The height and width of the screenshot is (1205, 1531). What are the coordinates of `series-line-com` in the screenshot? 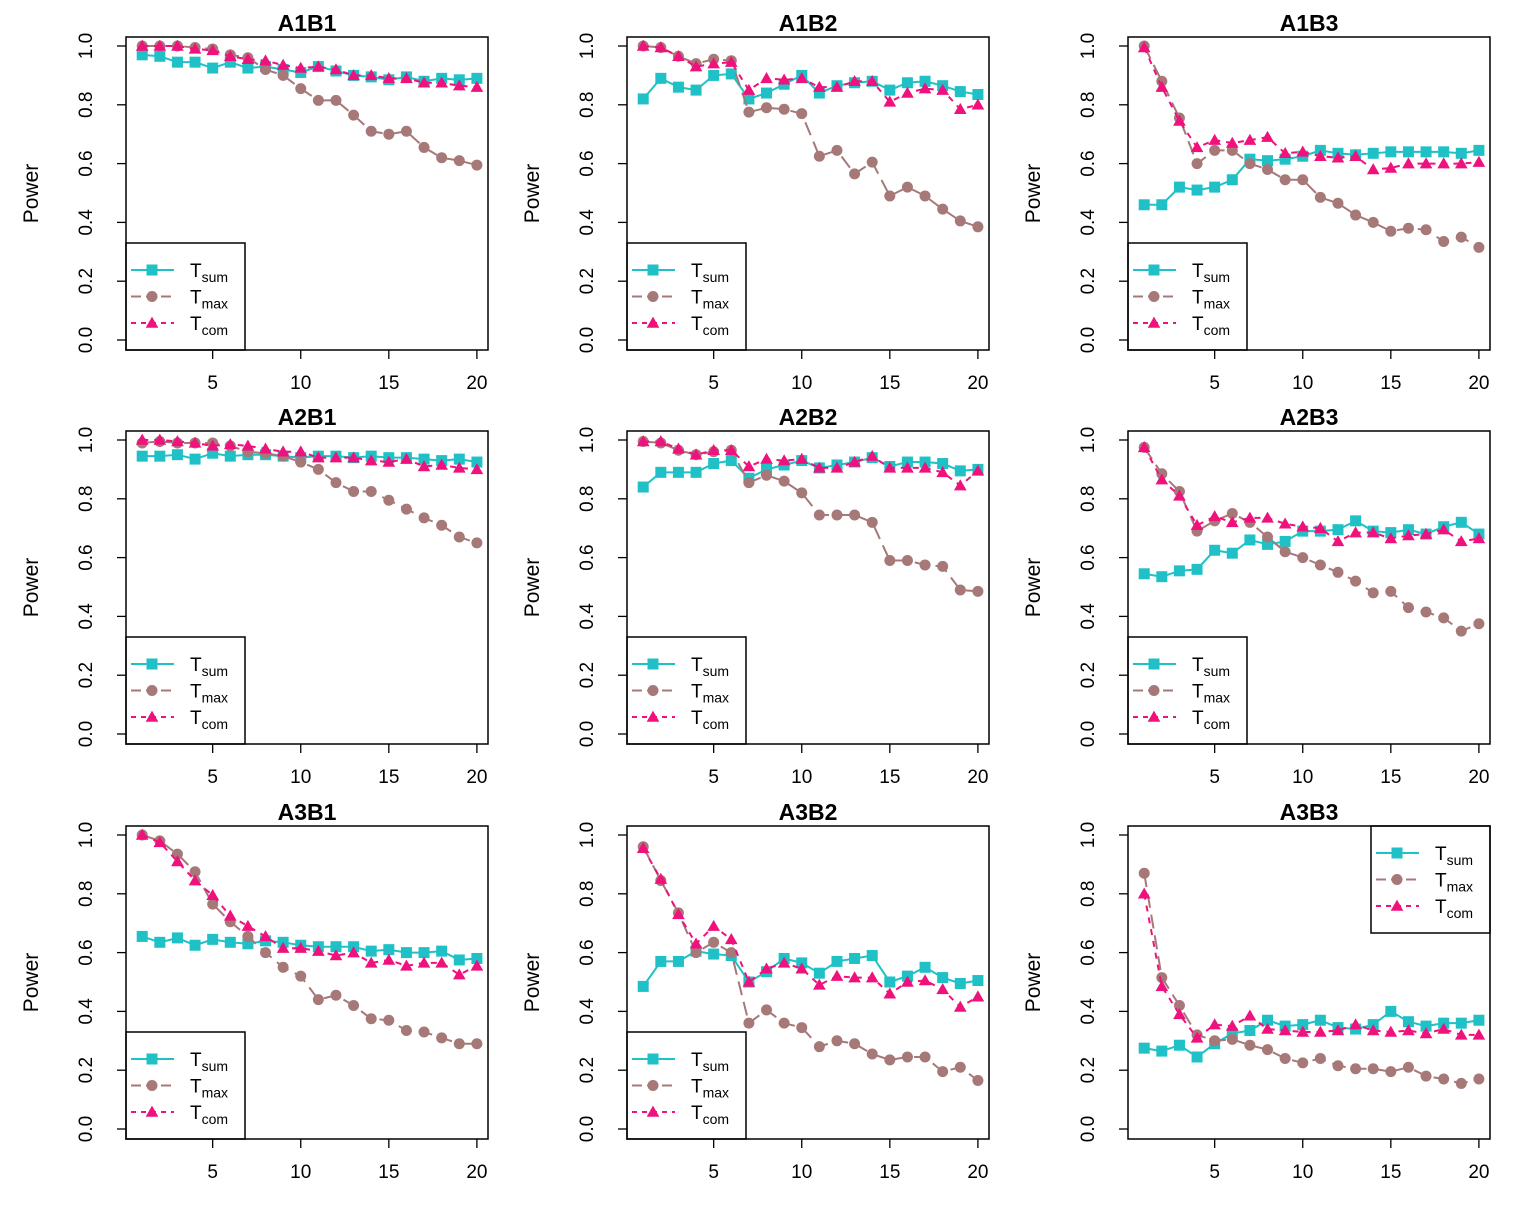 It's located at (309, 67).